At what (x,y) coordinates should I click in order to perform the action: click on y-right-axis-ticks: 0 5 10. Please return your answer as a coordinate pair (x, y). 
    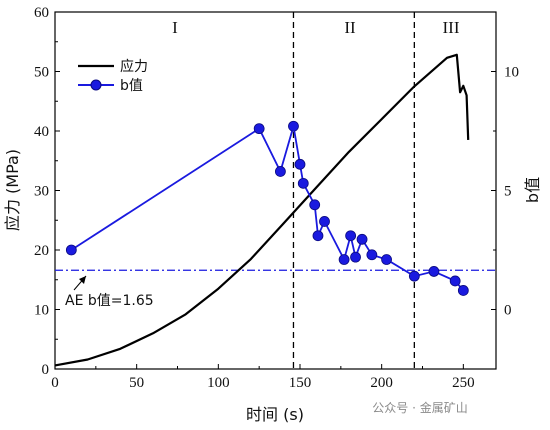
    Looking at the image, I should click on (505, 190).